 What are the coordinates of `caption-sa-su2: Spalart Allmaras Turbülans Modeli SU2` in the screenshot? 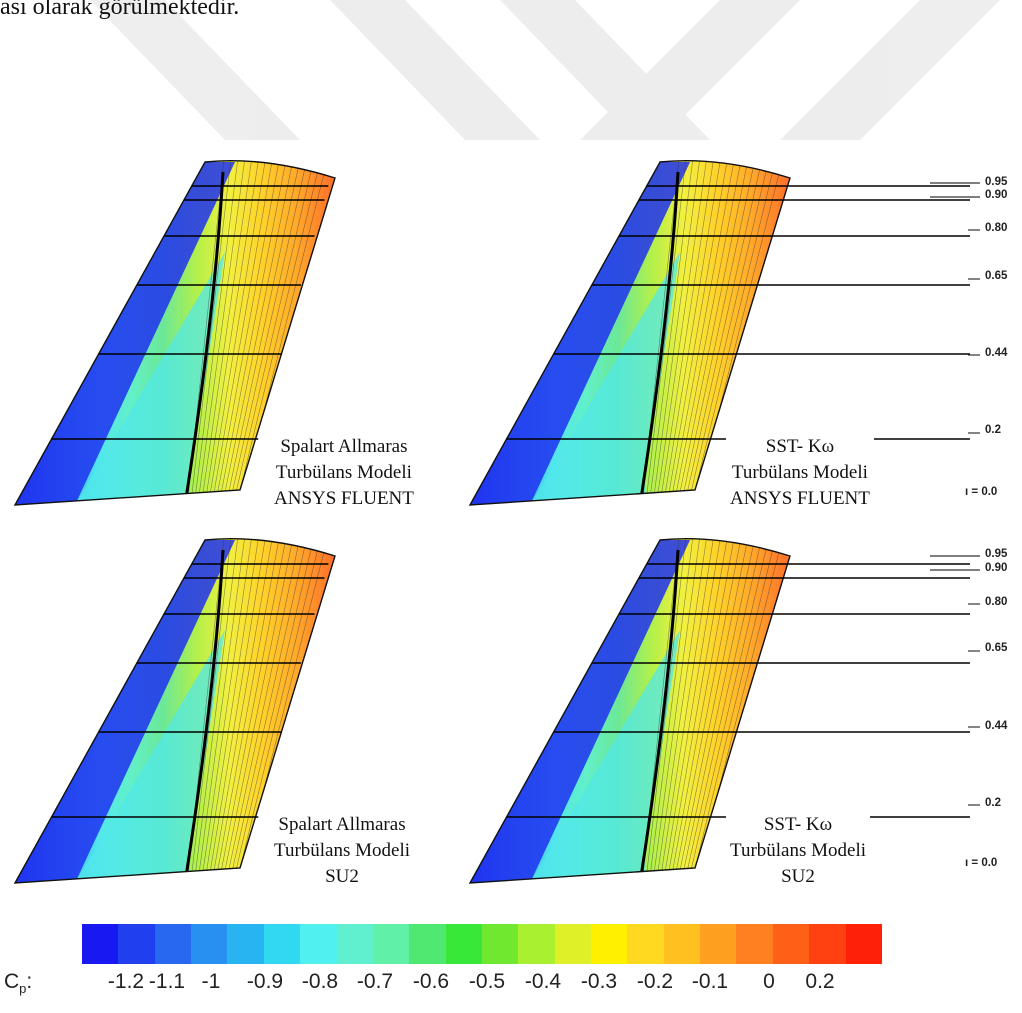 It's located at (342, 851).